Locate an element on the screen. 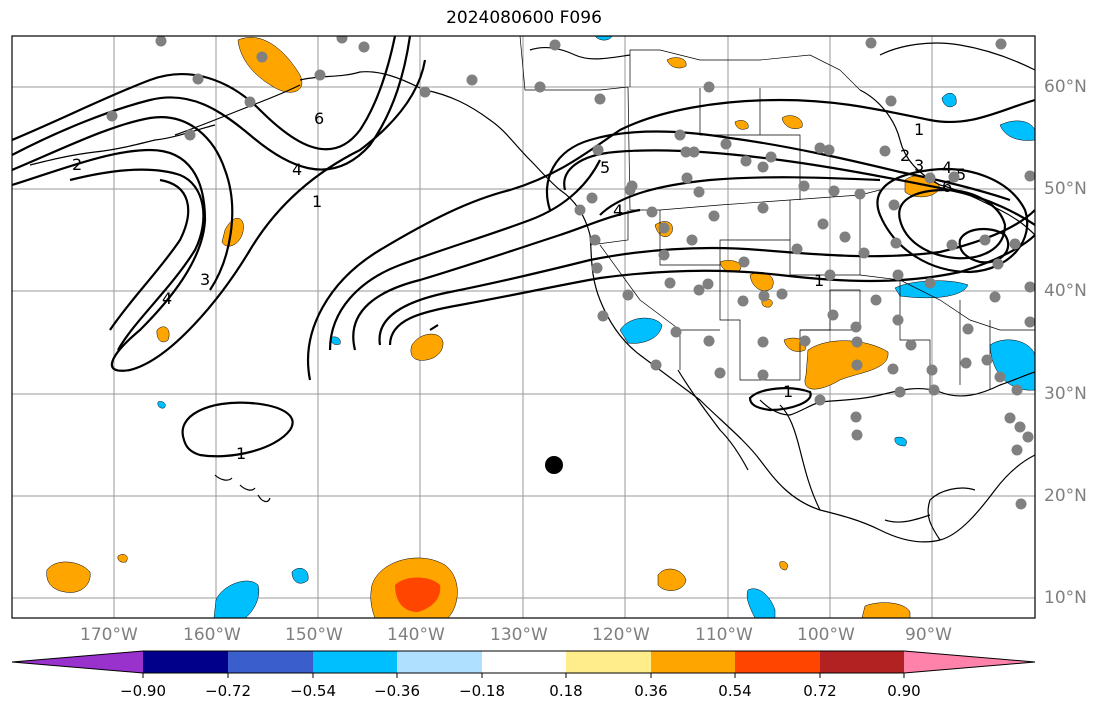  colorbar-tick-label: 0.54 is located at coordinates (735, 691).